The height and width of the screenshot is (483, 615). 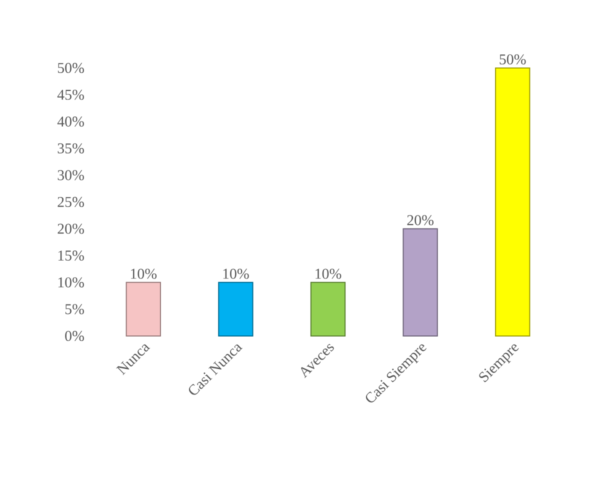 What do you see at coordinates (70, 121) in the screenshot?
I see `y-tick-label: 40%` at bounding box center [70, 121].